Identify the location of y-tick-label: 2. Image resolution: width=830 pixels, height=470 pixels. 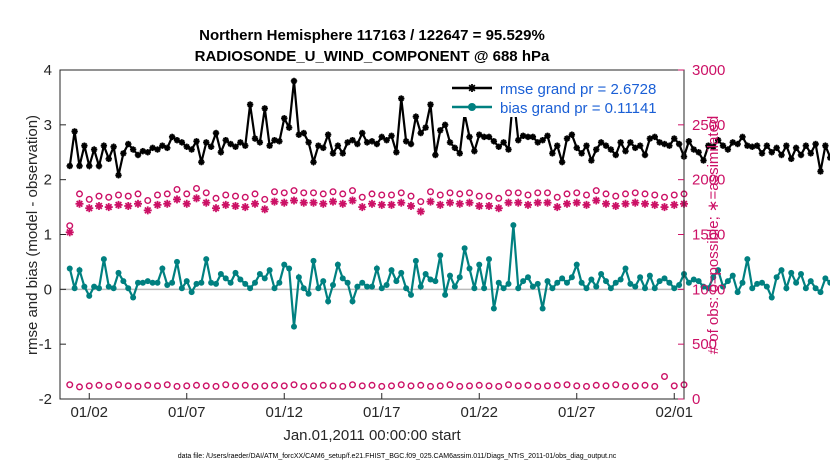
(48, 180).